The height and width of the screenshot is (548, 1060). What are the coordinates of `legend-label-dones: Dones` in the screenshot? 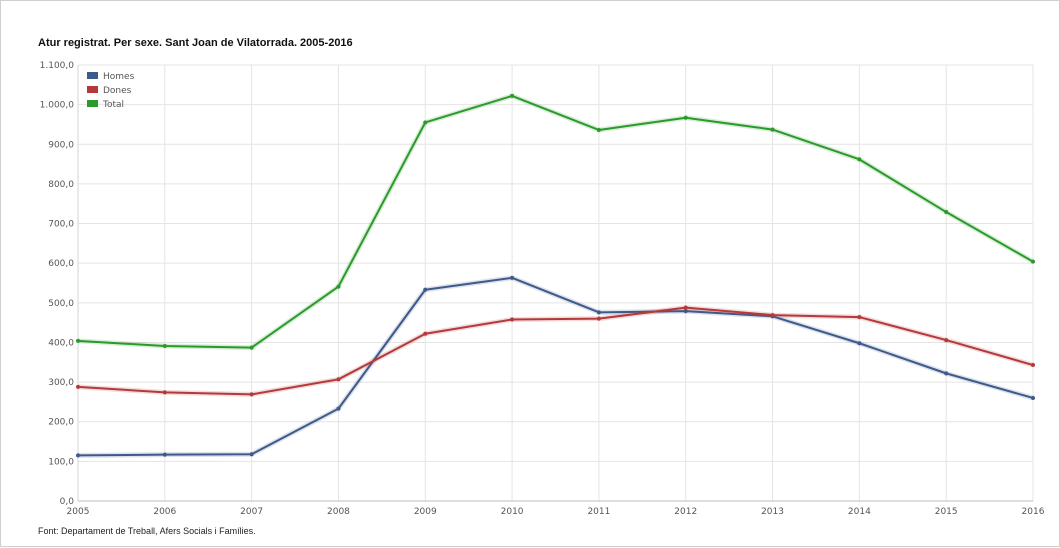 It's located at (117, 91).